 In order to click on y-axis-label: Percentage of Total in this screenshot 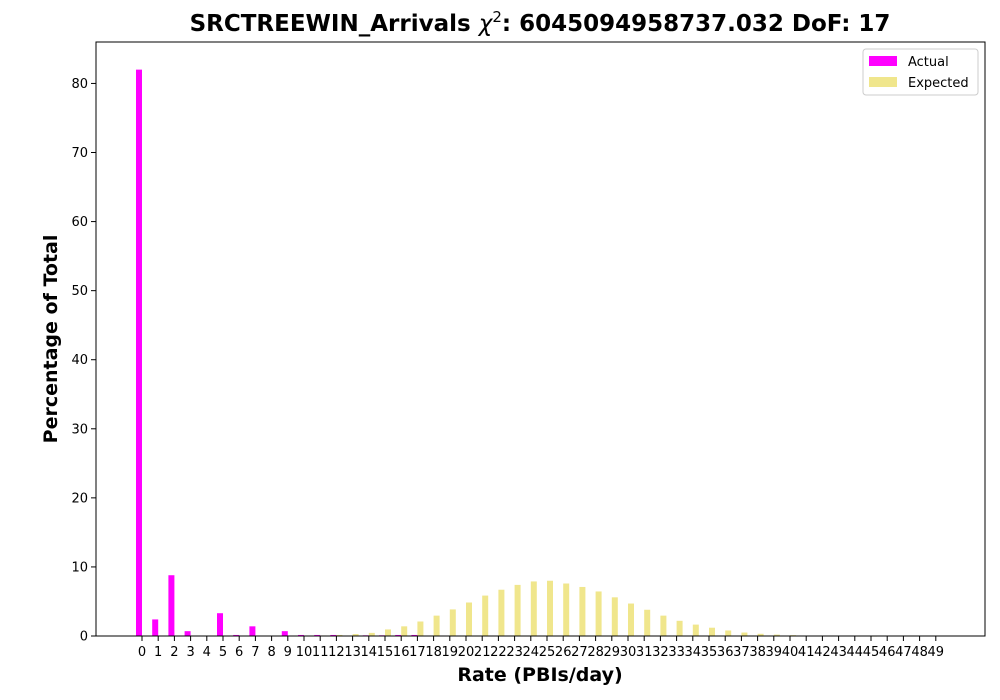, I will do `click(51, 339)`.